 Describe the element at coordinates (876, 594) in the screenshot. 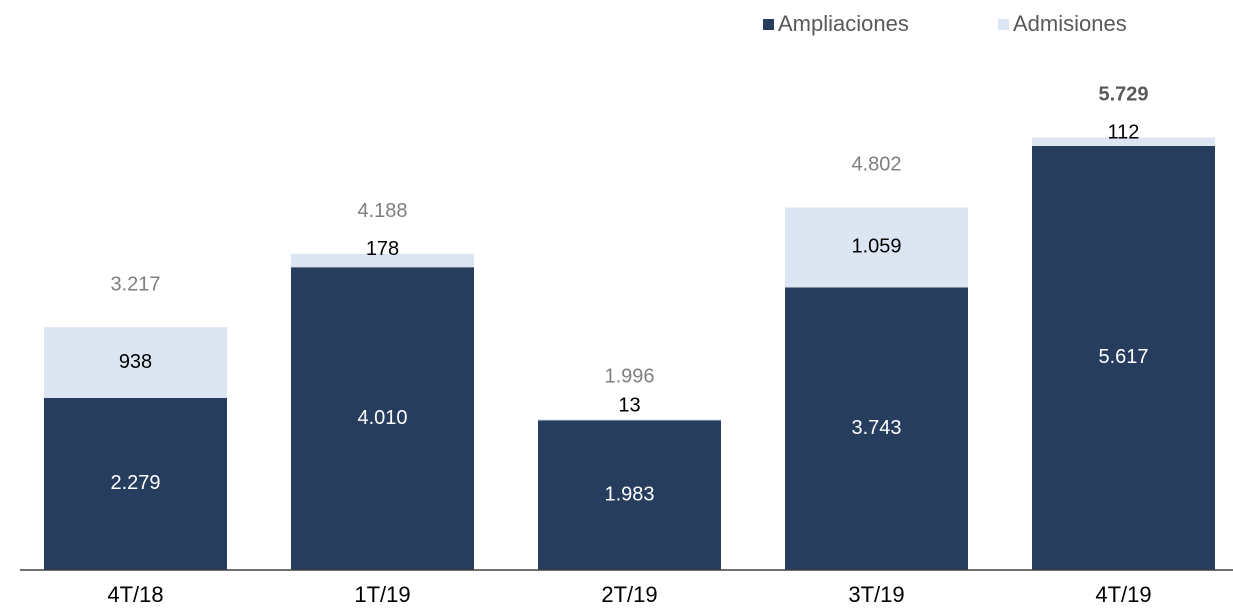

I see `x-tick-label: 3T/19` at that location.